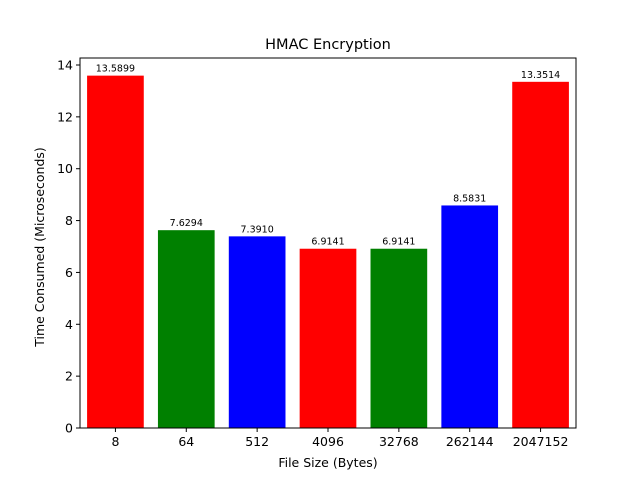 The width and height of the screenshot is (640, 480). Describe the element at coordinates (541, 441) in the screenshot. I see `x-tick-label-2047152: 2047152` at that location.